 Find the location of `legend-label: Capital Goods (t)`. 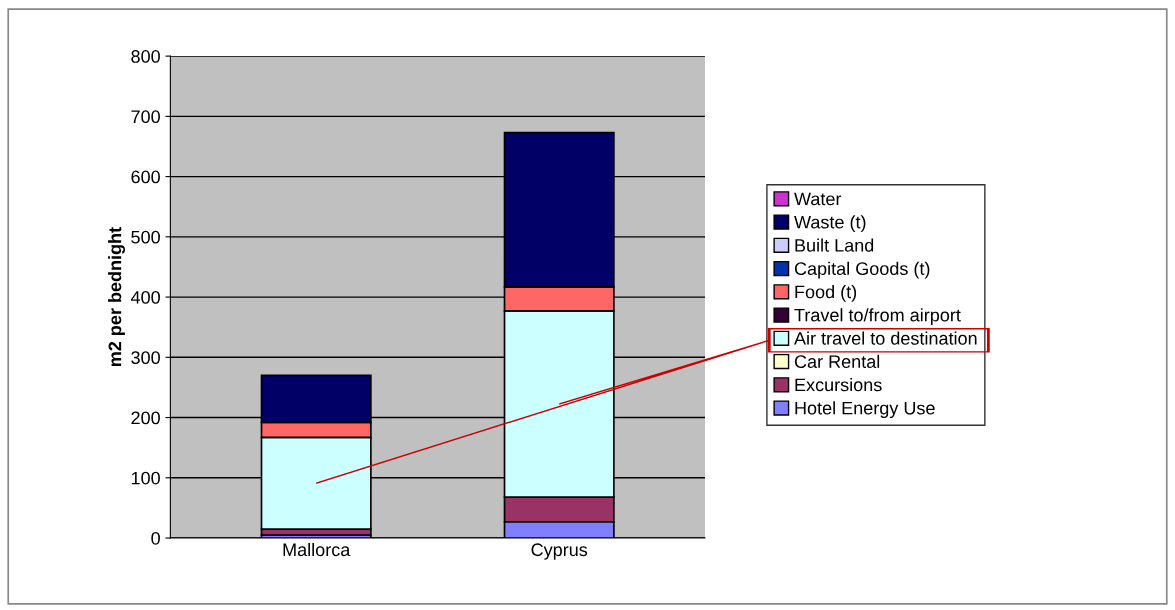

legend-label: Capital Goods (t) is located at coordinates (862, 270).